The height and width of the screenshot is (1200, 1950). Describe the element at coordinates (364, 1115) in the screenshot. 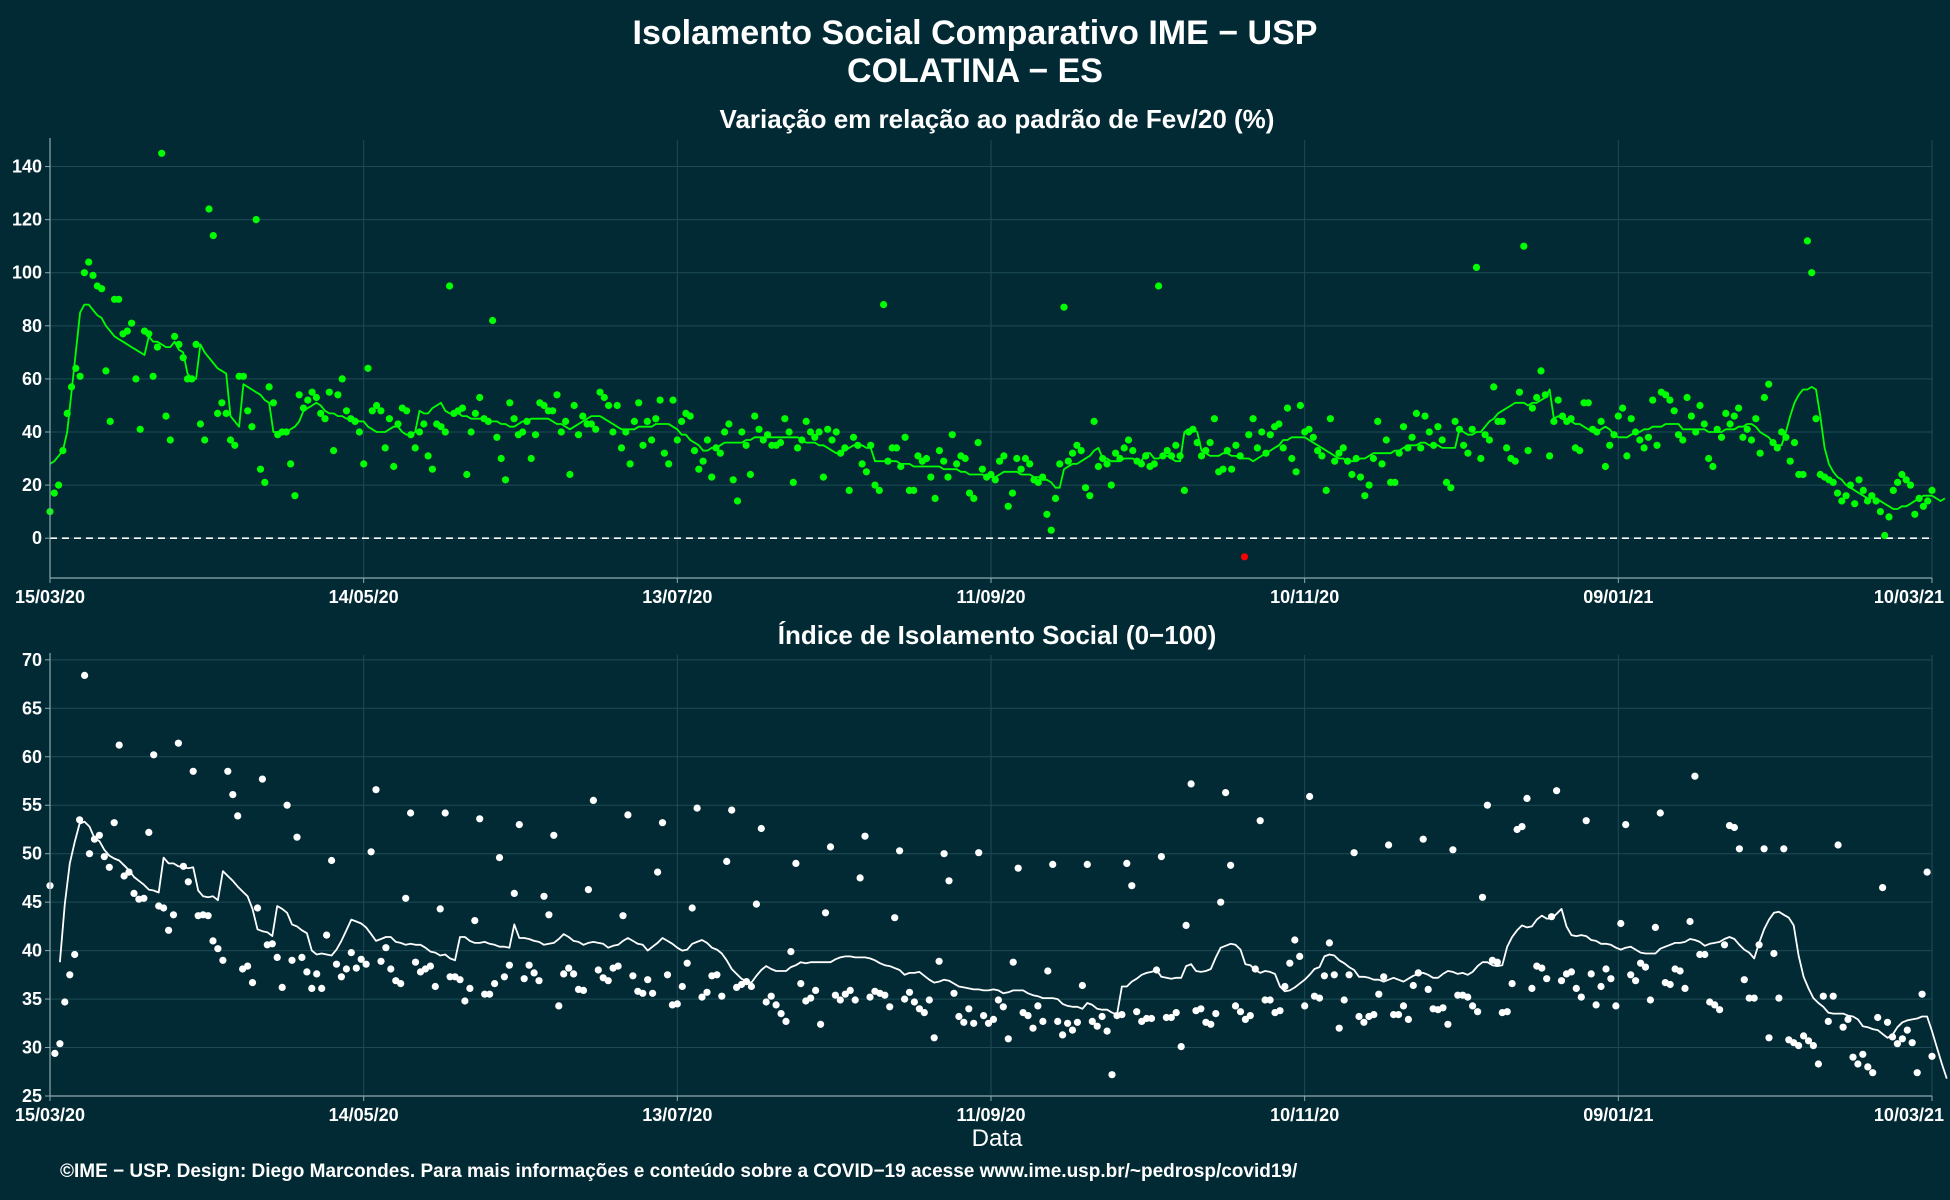

I see `index-x-tick-label: 14/05/20` at that location.